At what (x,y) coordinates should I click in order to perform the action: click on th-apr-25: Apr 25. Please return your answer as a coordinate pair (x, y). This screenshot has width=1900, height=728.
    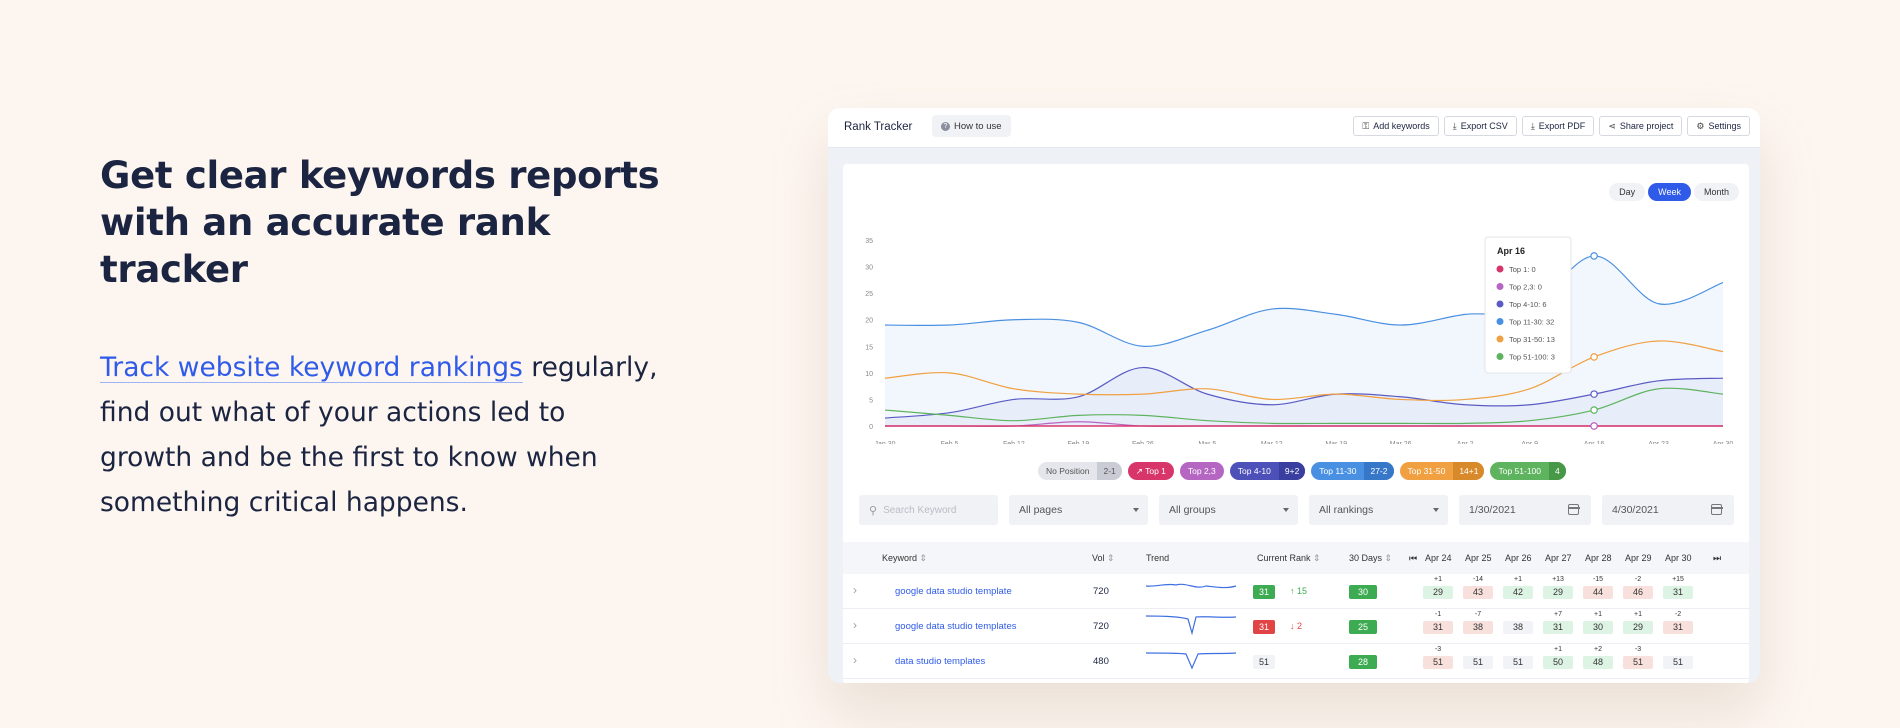
    Looking at the image, I should click on (1478, 558).